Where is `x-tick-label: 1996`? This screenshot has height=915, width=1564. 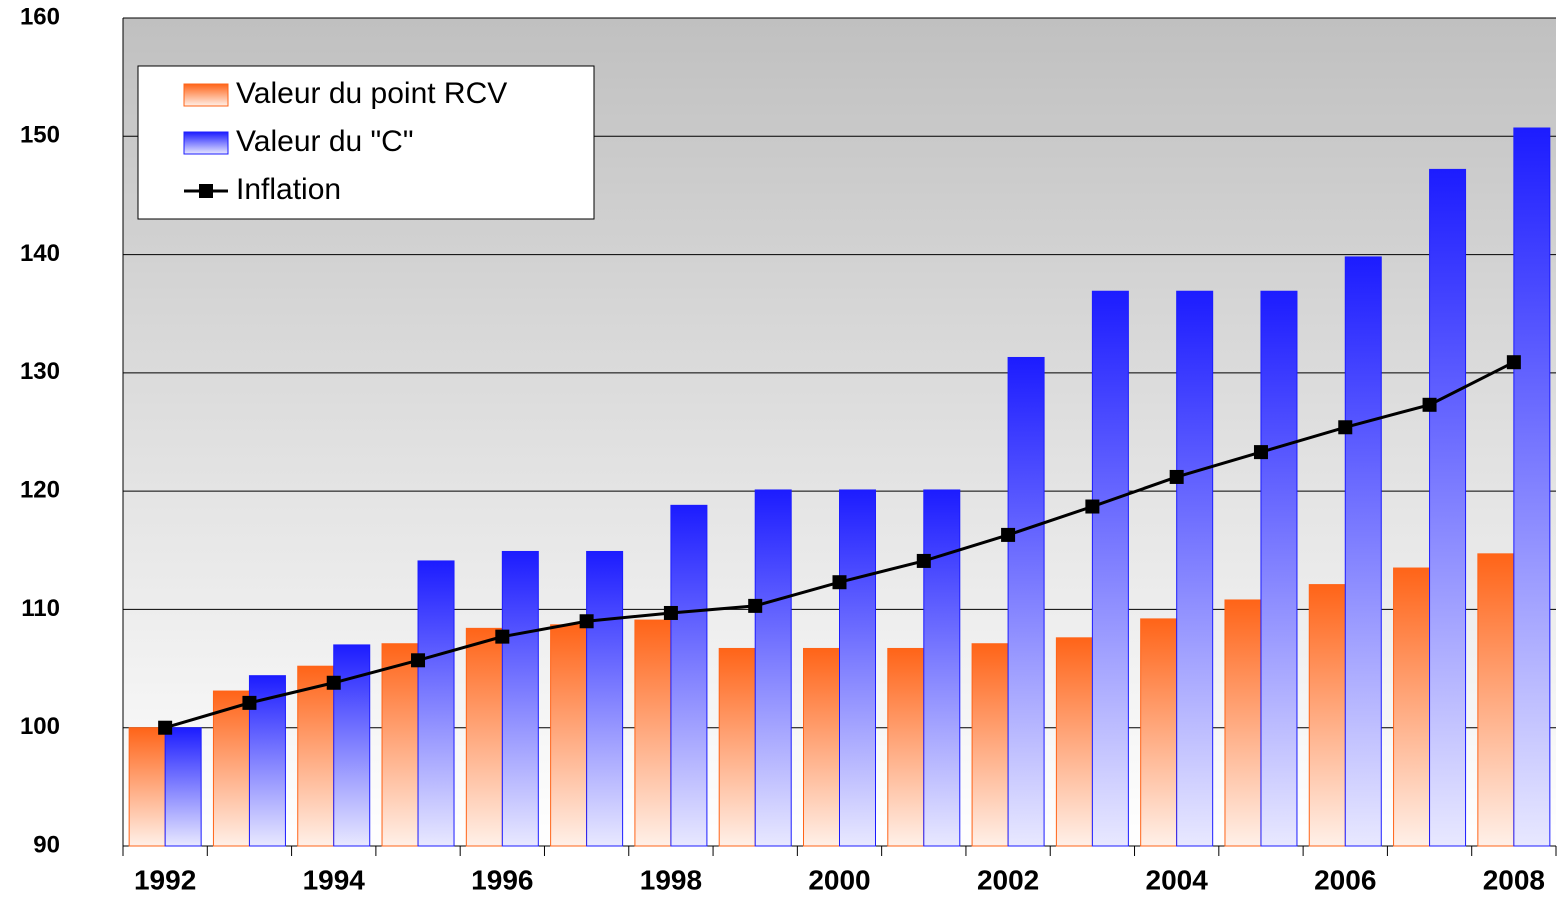 x-tick-label: 1996 is located at coordinates (502, 879).